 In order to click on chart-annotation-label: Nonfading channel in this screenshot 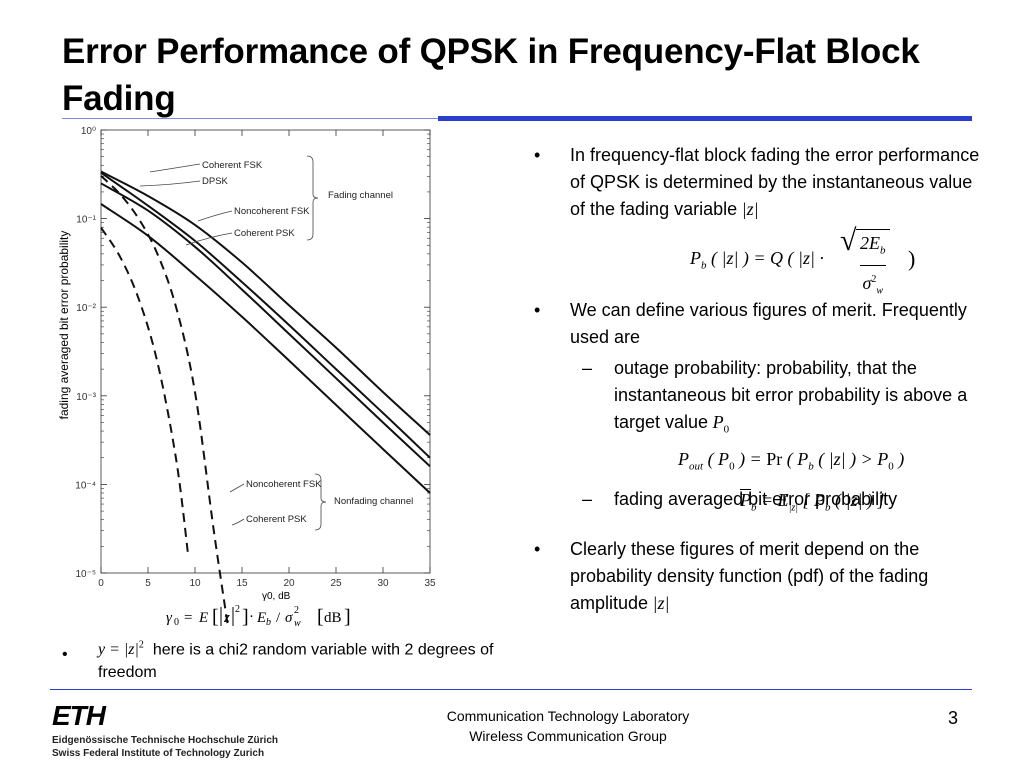, I will do `click(373, 501)`.